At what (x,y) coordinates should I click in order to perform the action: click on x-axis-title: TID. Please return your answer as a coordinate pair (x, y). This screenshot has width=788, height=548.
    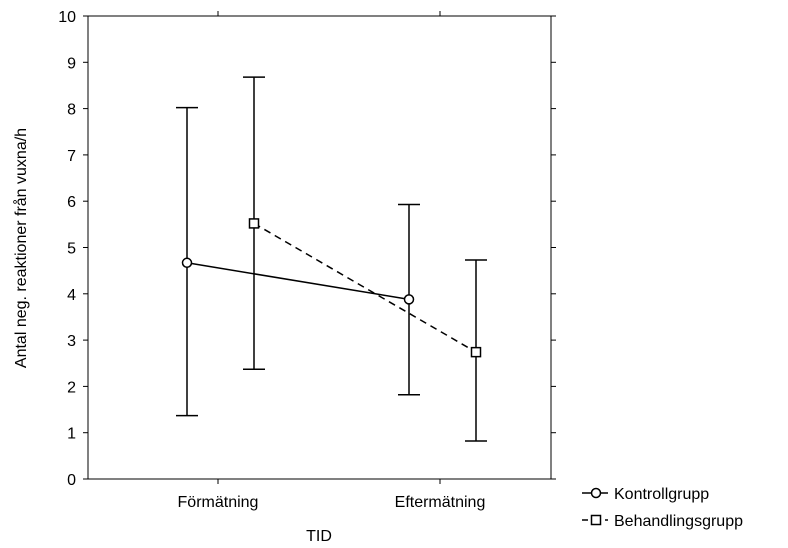
    Looking at the image, I should click on (319, 536).